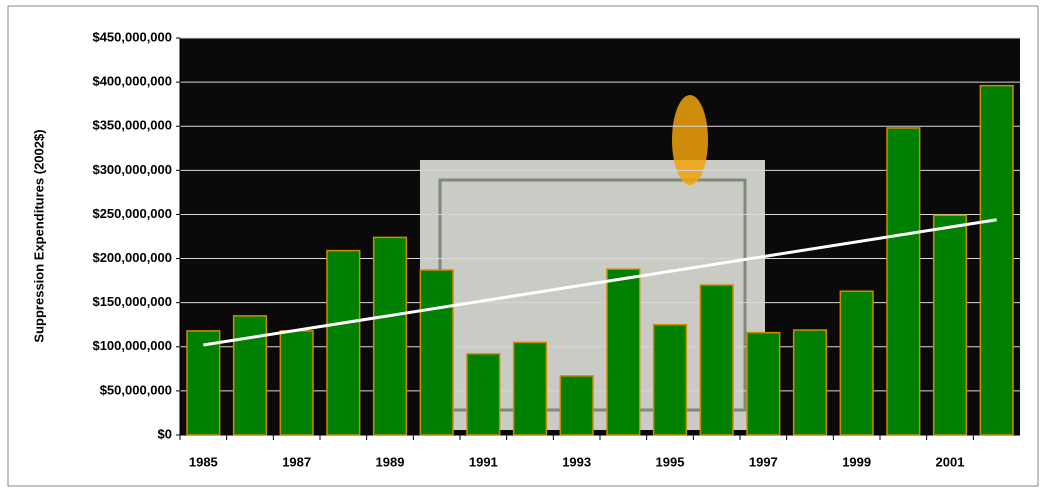 This screenshot has height=493, width=1046. I want to click on y-axis-label: Suppression Expenditures (2002$), so click(38, 235).